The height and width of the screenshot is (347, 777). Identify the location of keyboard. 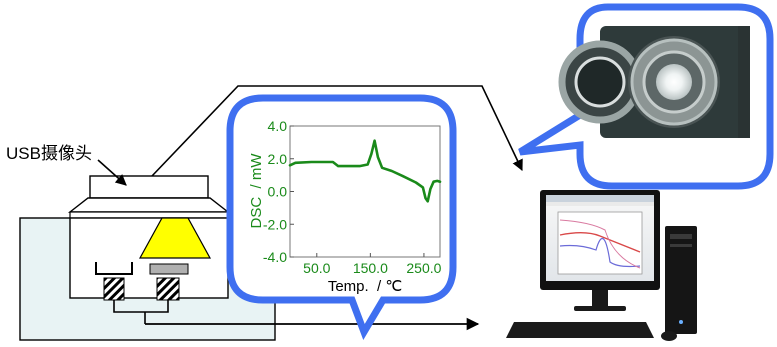
(580, 330).